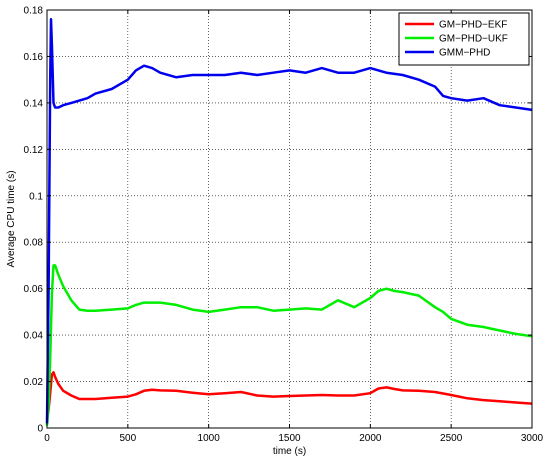  Describe the element at coordinates (532, 438) in the screenshot. I see `x-tick-label: 3000` at that location.